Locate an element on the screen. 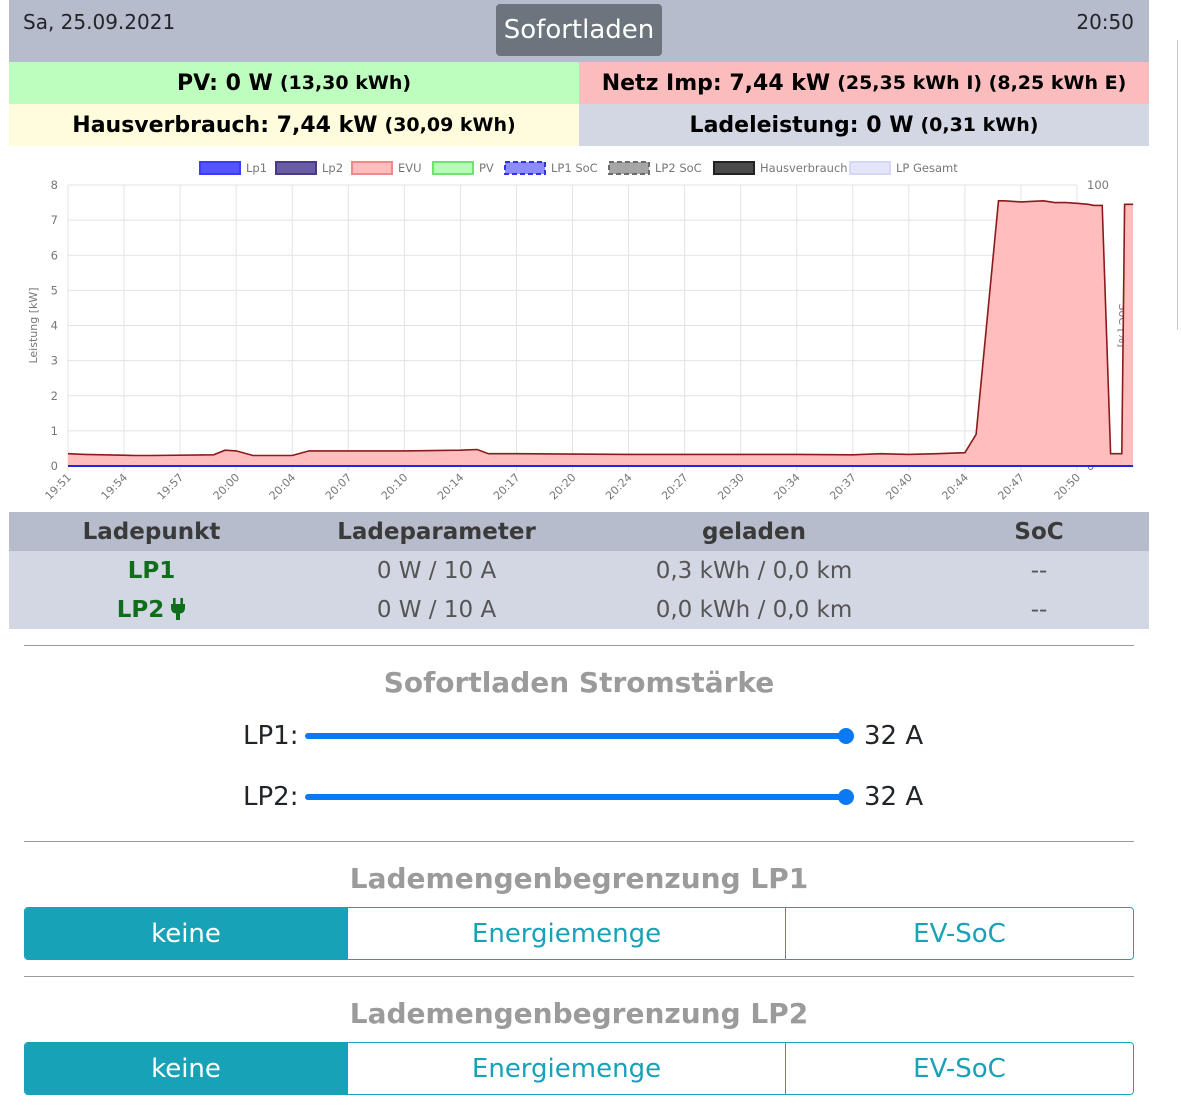  header-ladepunkt: Ladepunkt is located at coordinates (151, 531).